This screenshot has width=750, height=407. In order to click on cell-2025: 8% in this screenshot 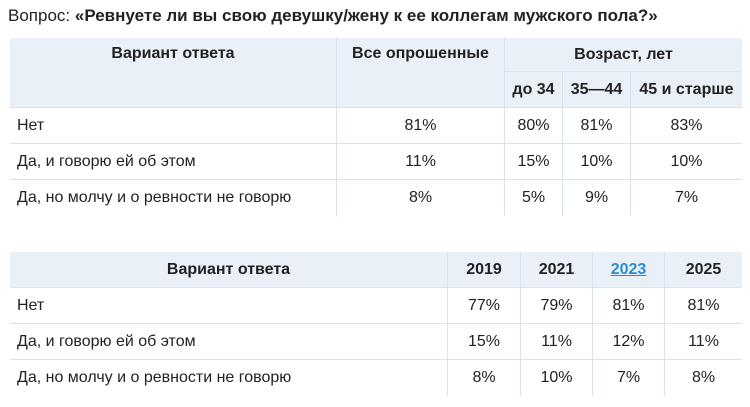, I will do `click(703, 377)`.